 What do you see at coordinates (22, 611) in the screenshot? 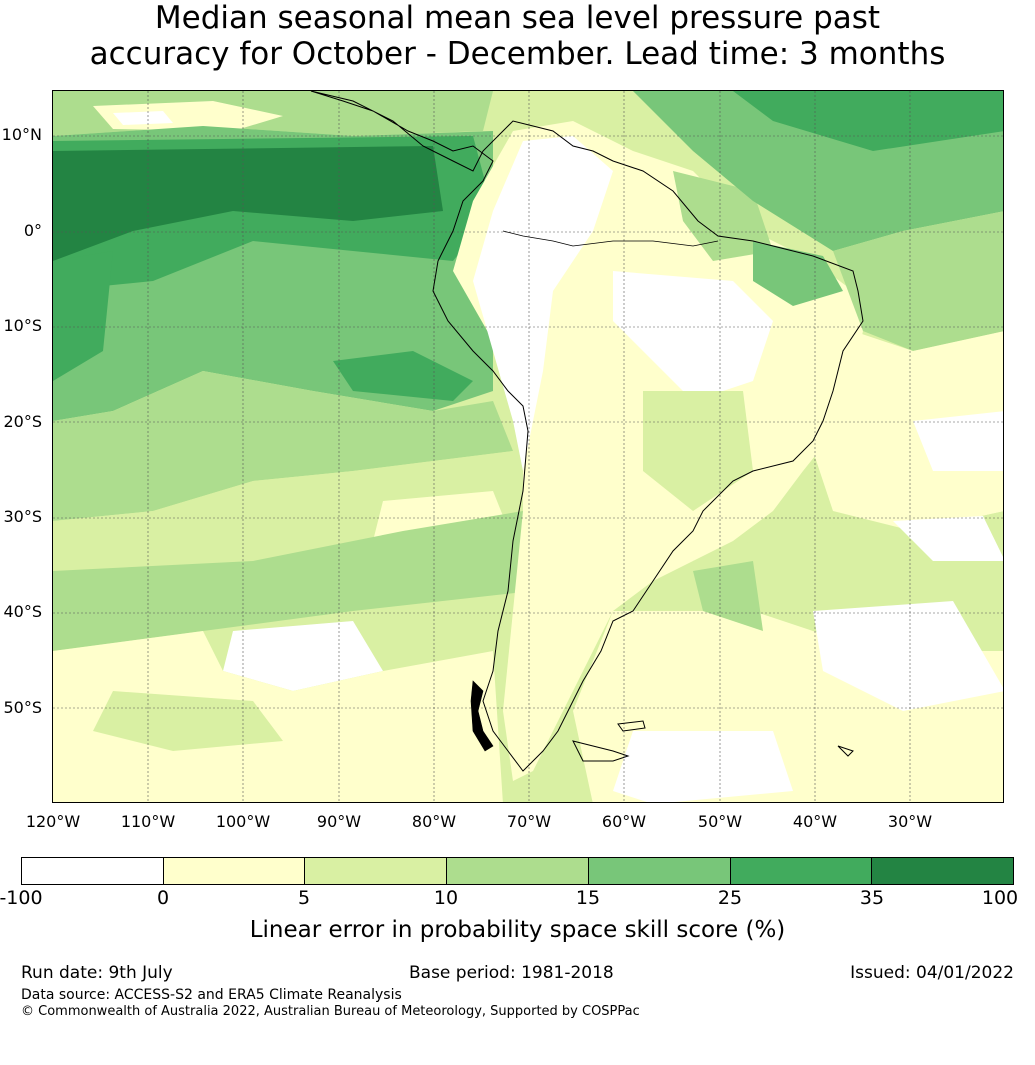
I see `lat-label-40s: 40°S` at bounding box center [22, 611].